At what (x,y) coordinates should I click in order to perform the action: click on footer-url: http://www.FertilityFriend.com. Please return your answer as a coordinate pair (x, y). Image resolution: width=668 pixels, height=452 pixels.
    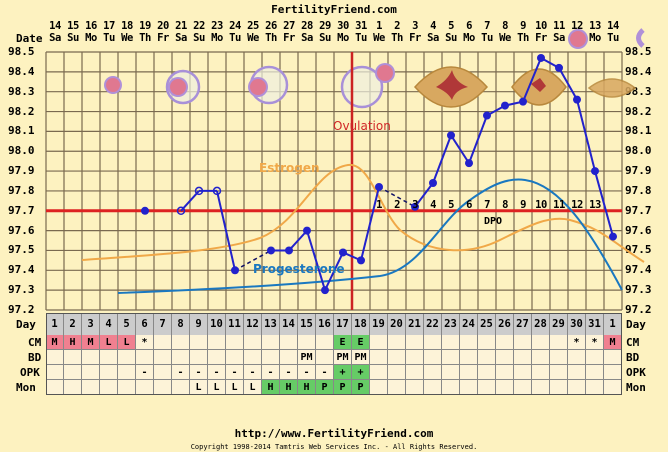
    Looking at the image, I should click on (334, 433).